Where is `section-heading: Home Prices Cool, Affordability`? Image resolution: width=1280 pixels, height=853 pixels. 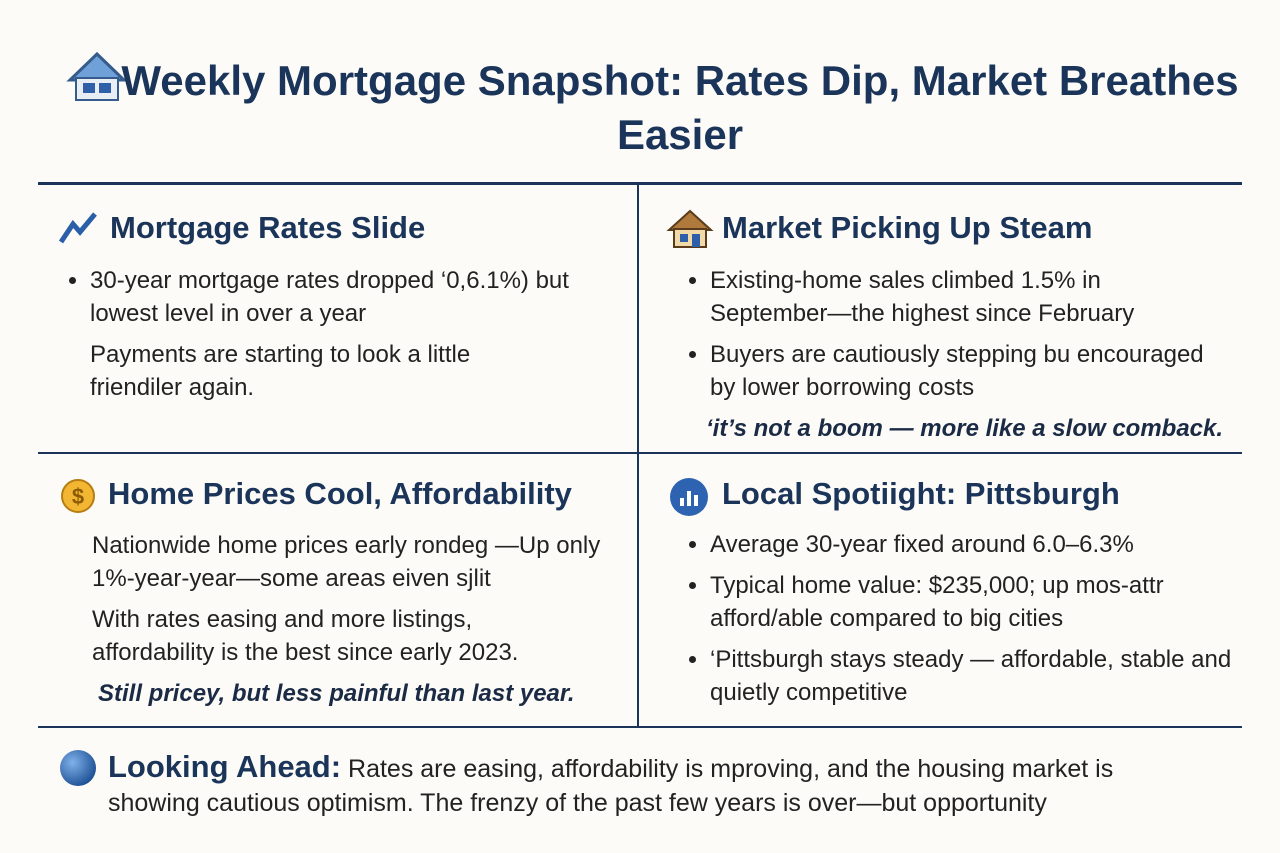 section-heading: Home Prices Cool, Affordability is located at coordinates (340, 493).